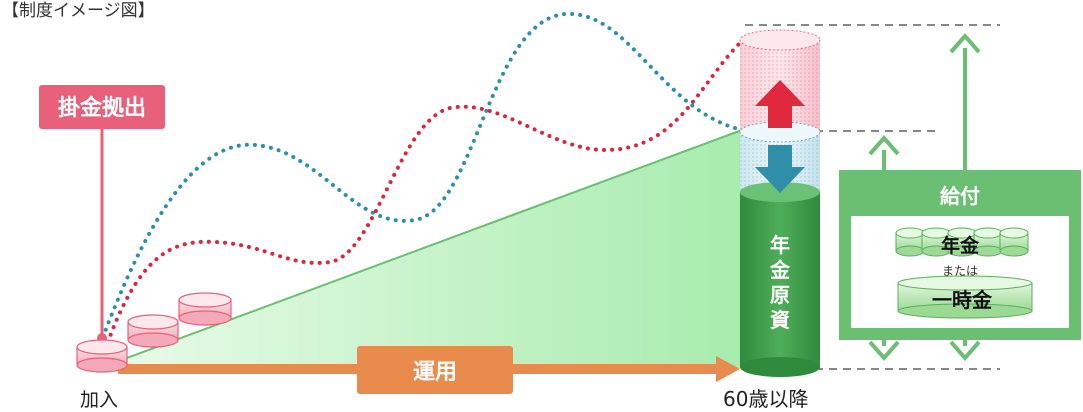 This screenshot has height=412, width=1083. Describe the element at coordinates (728, 369) in the screenshot. I see `operation-arrowhead` at that location.